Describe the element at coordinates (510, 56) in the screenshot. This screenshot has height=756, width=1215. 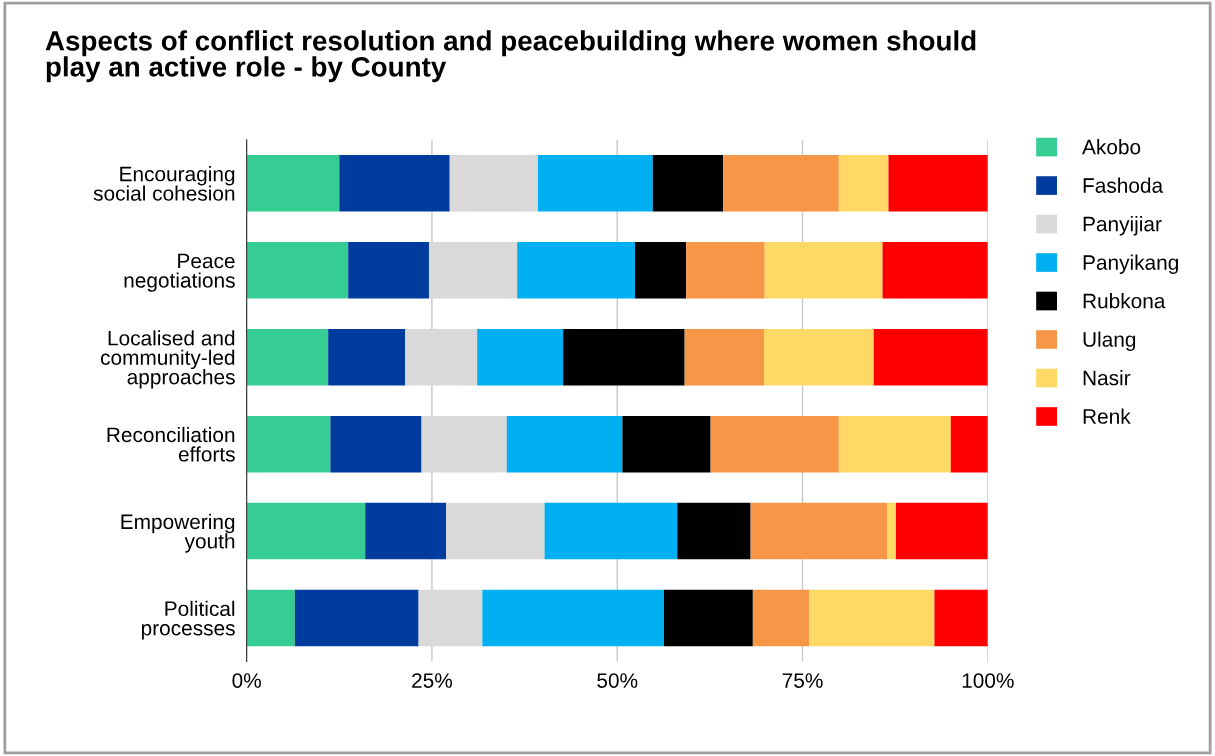
I see `chart-title: Aspects of conflict resolution and peacebuilding where women should play an active role - by County` at that location.